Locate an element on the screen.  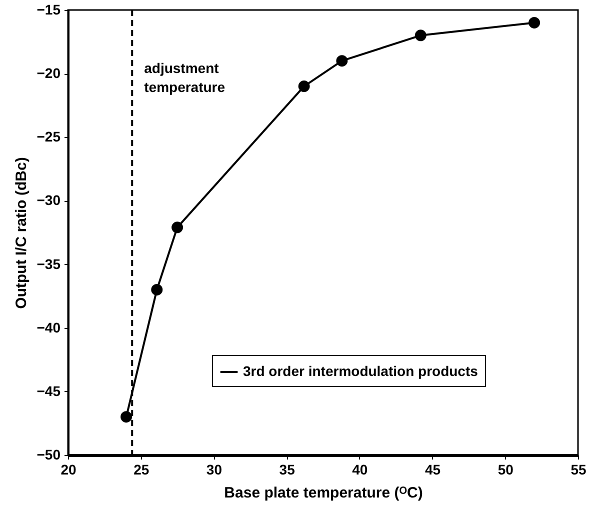
x-tick-label: 35 is located at coordinates (287, 470).